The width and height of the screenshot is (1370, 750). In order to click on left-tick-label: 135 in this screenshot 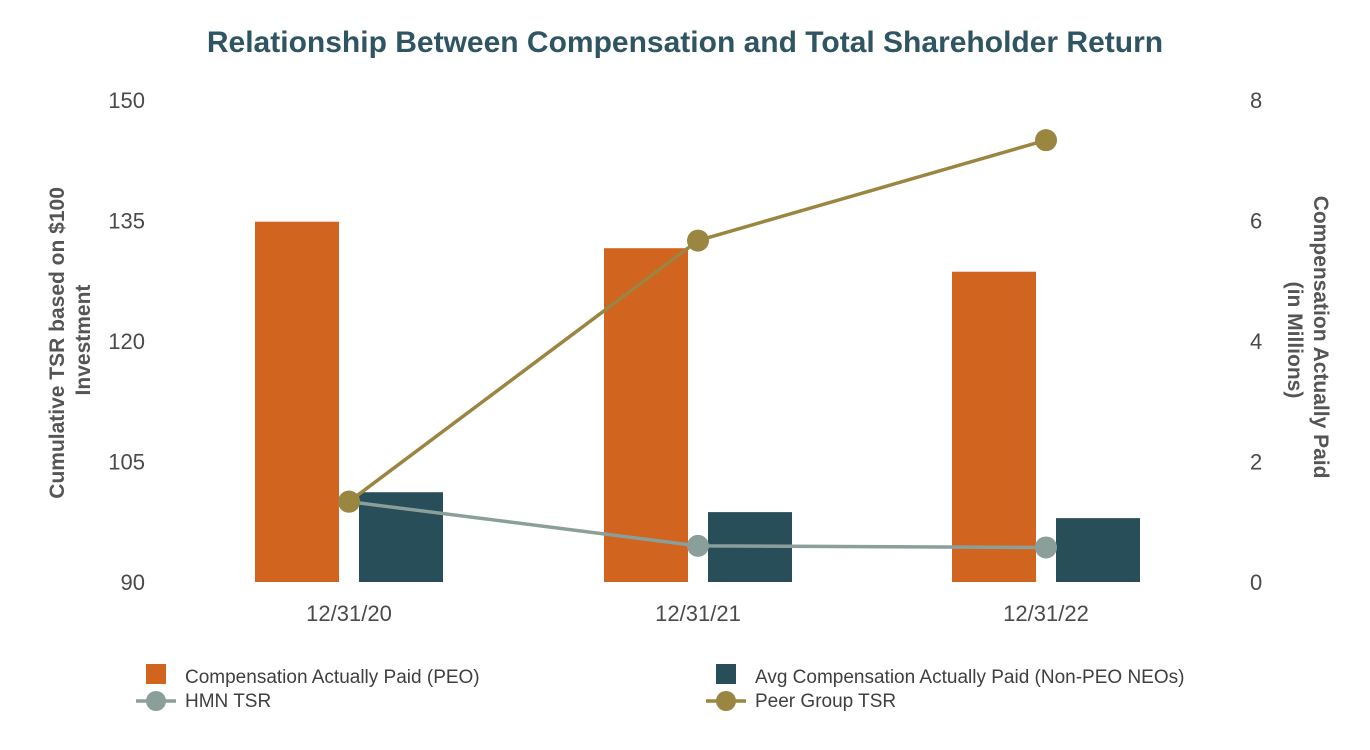, I will do `click(126, 221)`.